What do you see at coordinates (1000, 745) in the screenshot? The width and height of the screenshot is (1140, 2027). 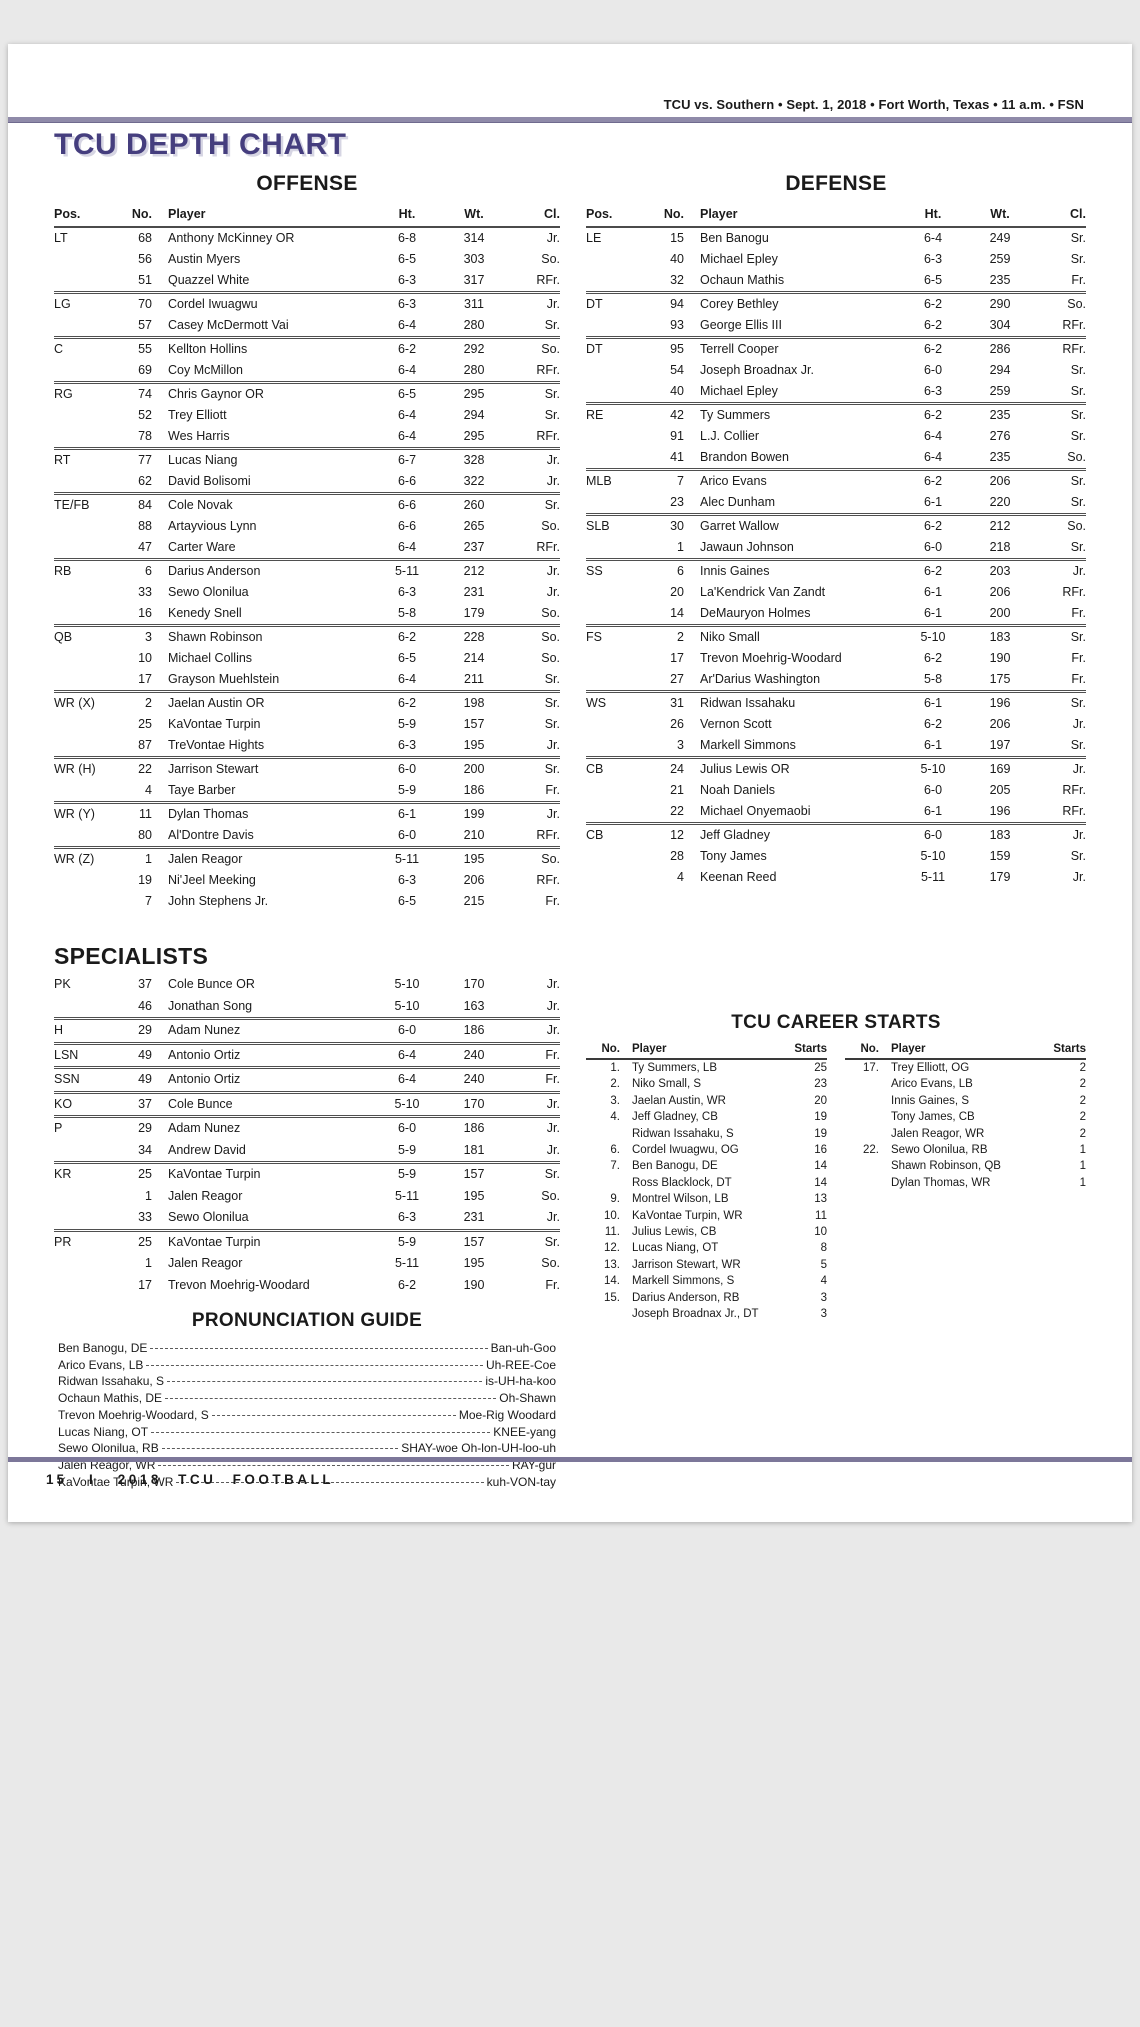 I see `cell-weight: 197` at bounding box center [1000, 745].